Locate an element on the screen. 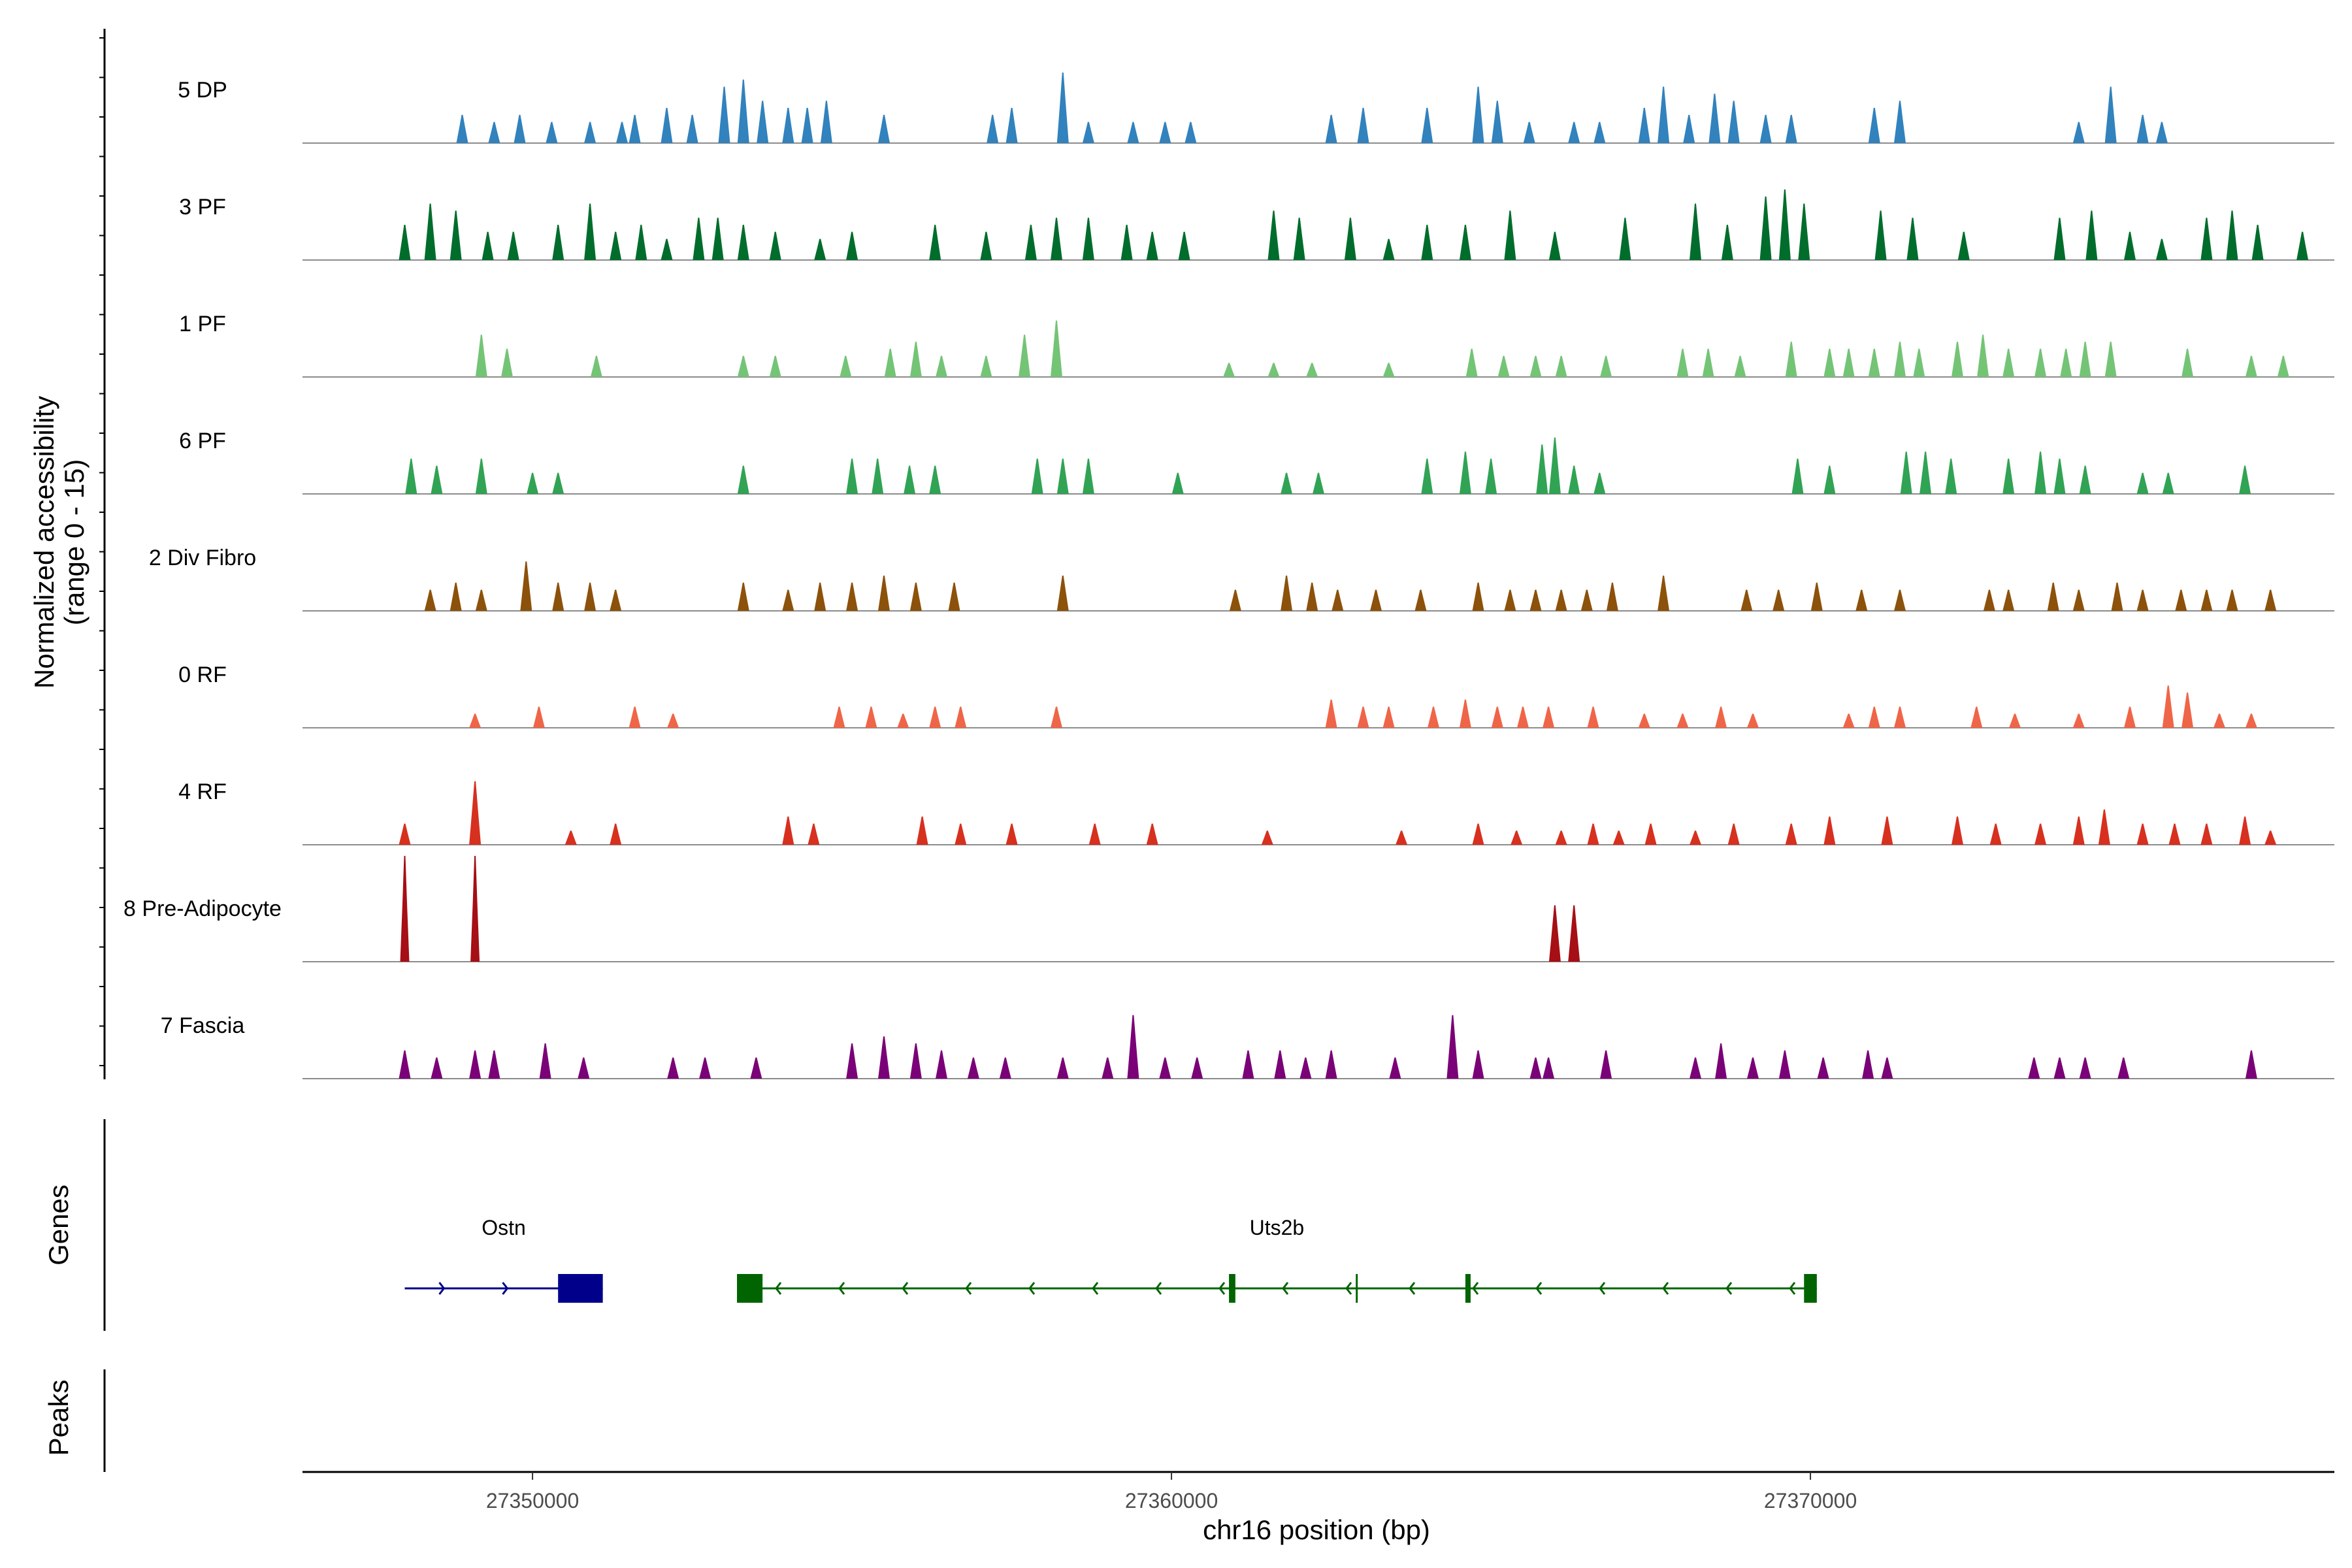 The height and width of the screenshot is (1568, 2352). y-axis-title-line-2: (range 0 - 15) is located at coordinates (74, 542).